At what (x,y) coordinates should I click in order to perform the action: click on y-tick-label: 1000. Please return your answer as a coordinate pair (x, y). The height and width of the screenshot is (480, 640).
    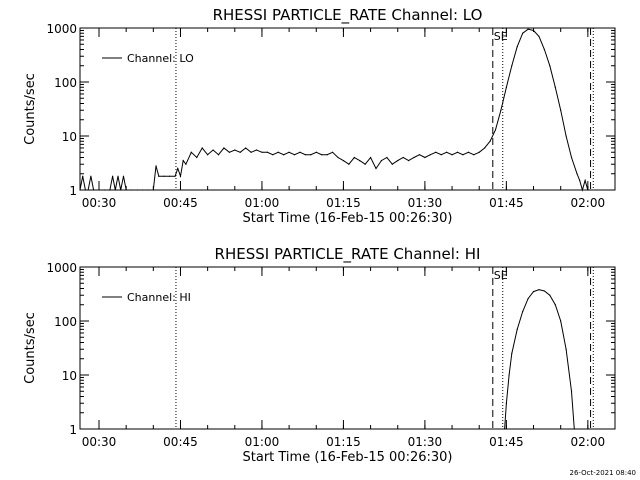
    Looking at the image, I should click on (61, 268).